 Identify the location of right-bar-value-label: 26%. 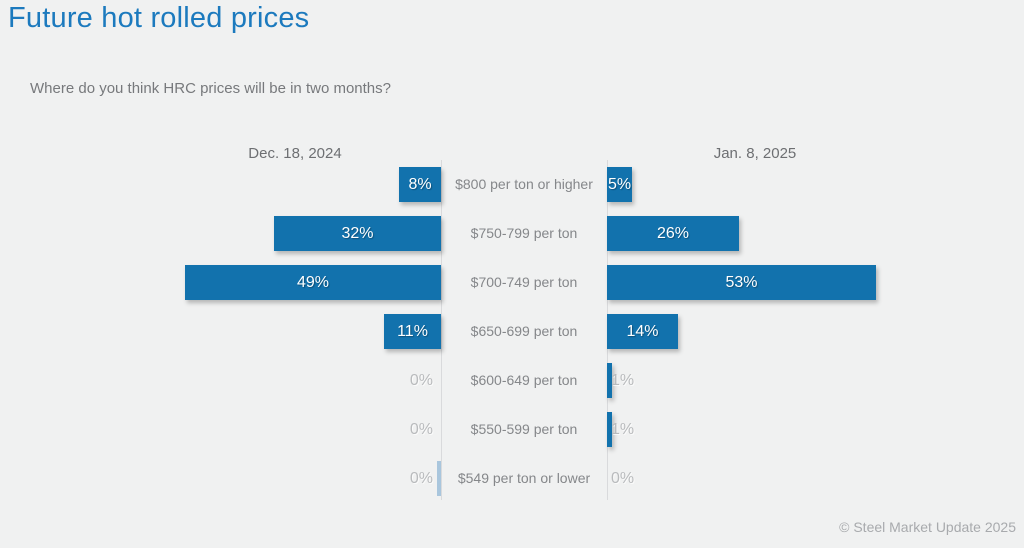
(673, 233).